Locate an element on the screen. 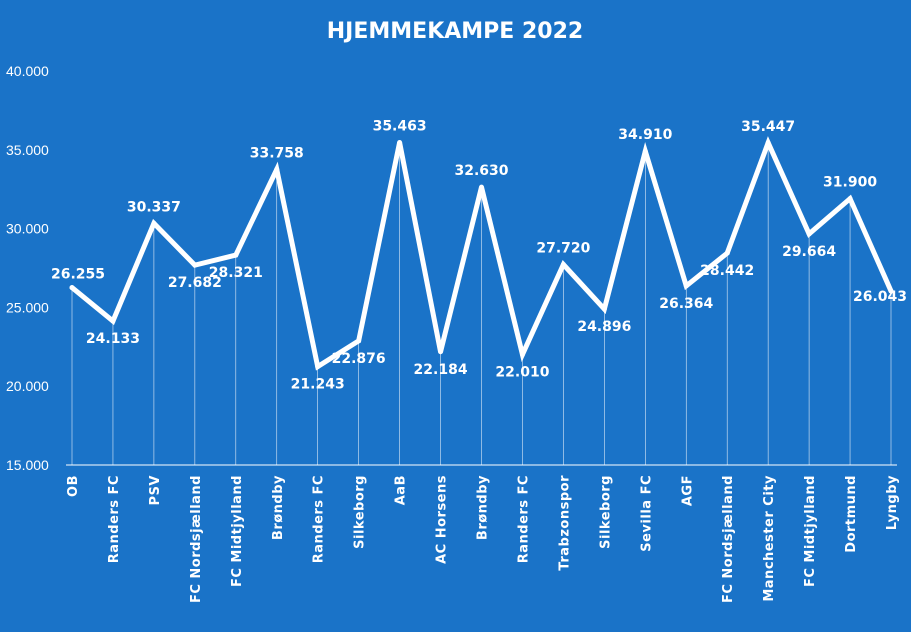  data-label: 22.876 is located at coordinates (359, 359).